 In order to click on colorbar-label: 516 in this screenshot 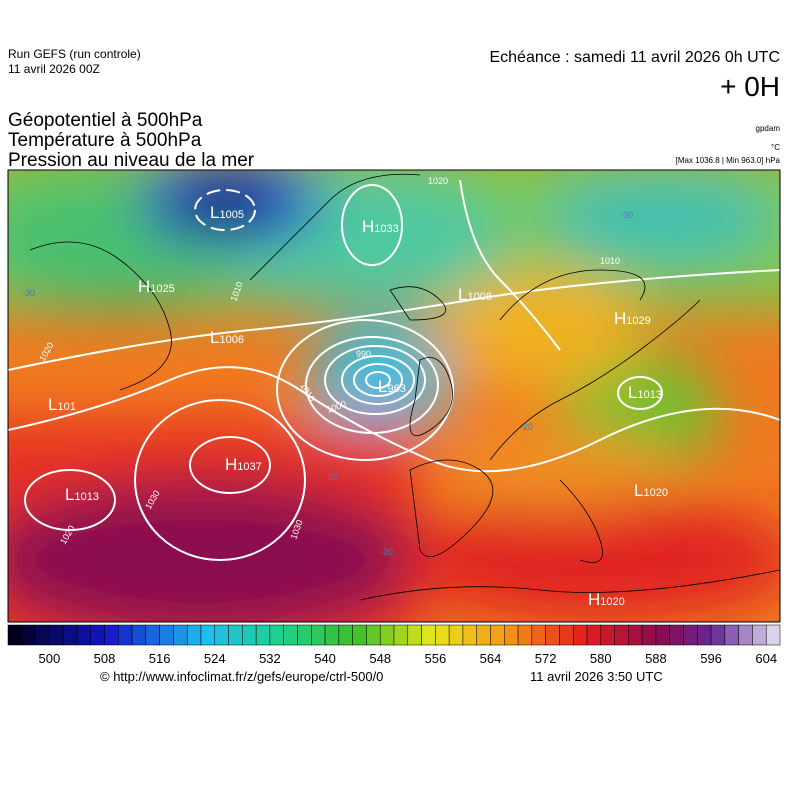, I will do `click(160, 658)`.